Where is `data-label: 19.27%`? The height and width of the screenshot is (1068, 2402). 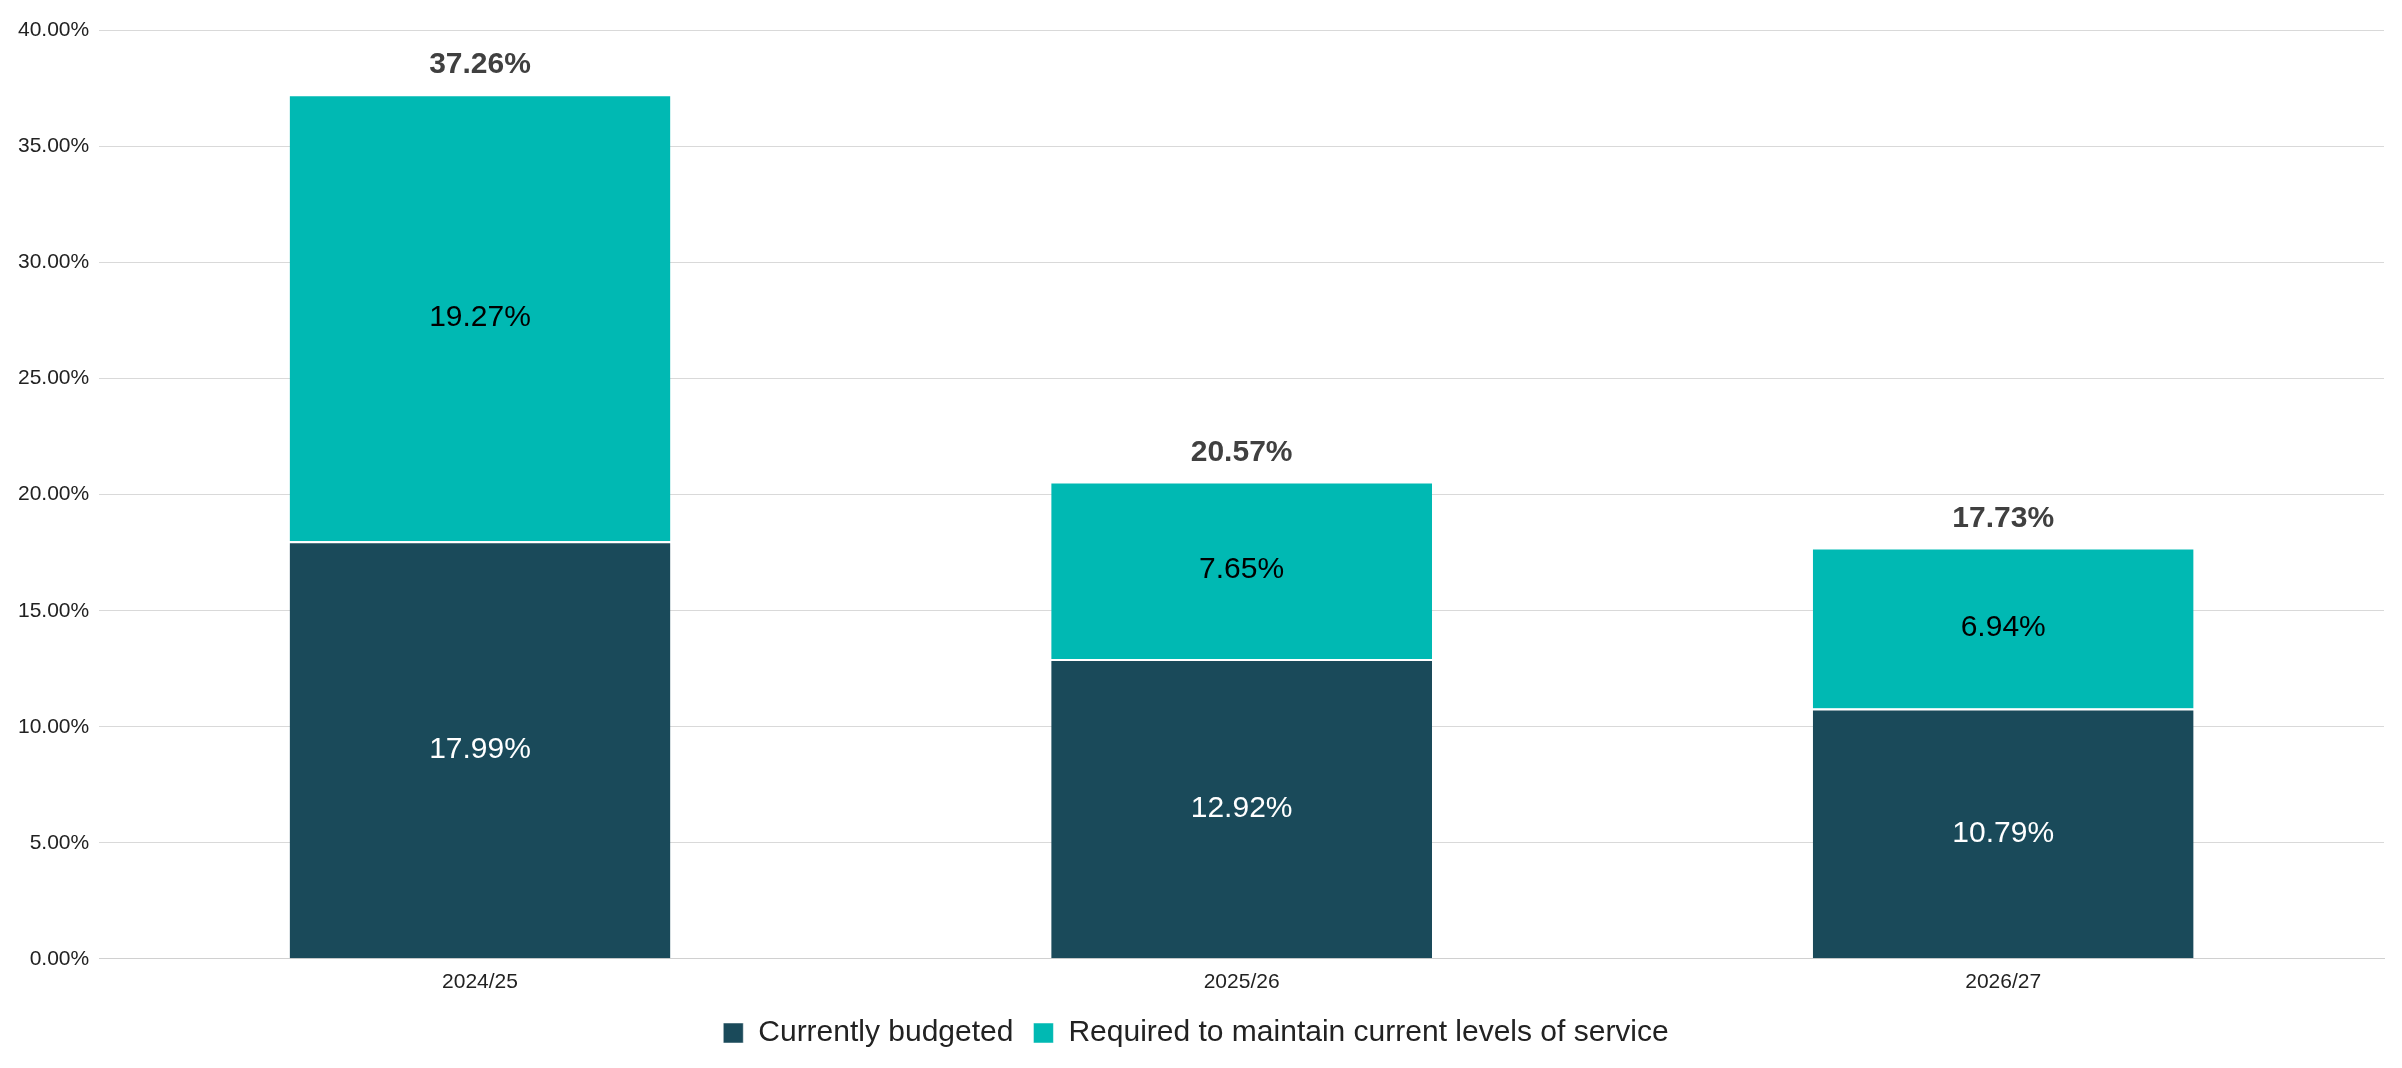
data-label: 19.27% is located at coordinates (480, 316).